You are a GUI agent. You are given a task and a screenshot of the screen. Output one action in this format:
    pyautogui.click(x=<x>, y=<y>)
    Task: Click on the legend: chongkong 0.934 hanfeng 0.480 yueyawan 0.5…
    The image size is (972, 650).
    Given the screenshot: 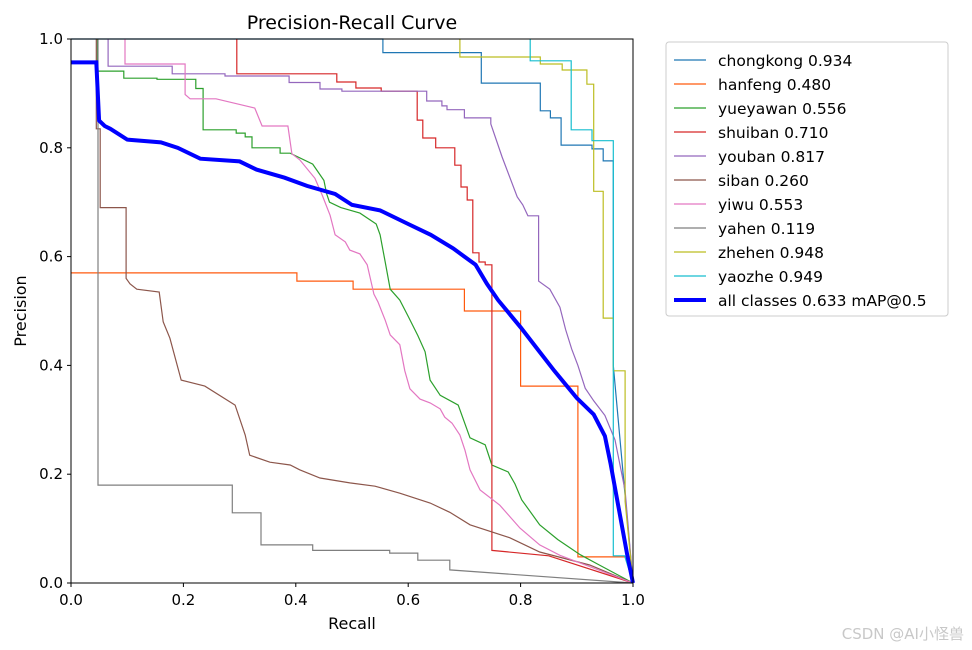 What is the action you would take?
    pyautogui.click(x=807, y=179)
    